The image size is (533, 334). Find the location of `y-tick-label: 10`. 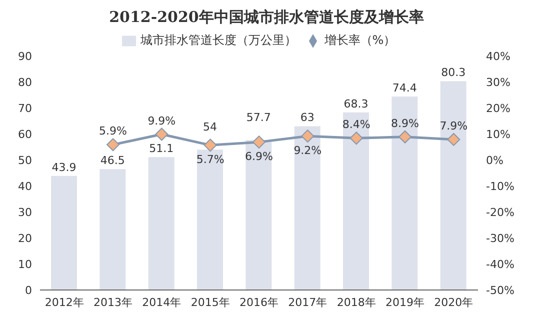

y-tick-label: 10 is located at coordinates (25, 264).